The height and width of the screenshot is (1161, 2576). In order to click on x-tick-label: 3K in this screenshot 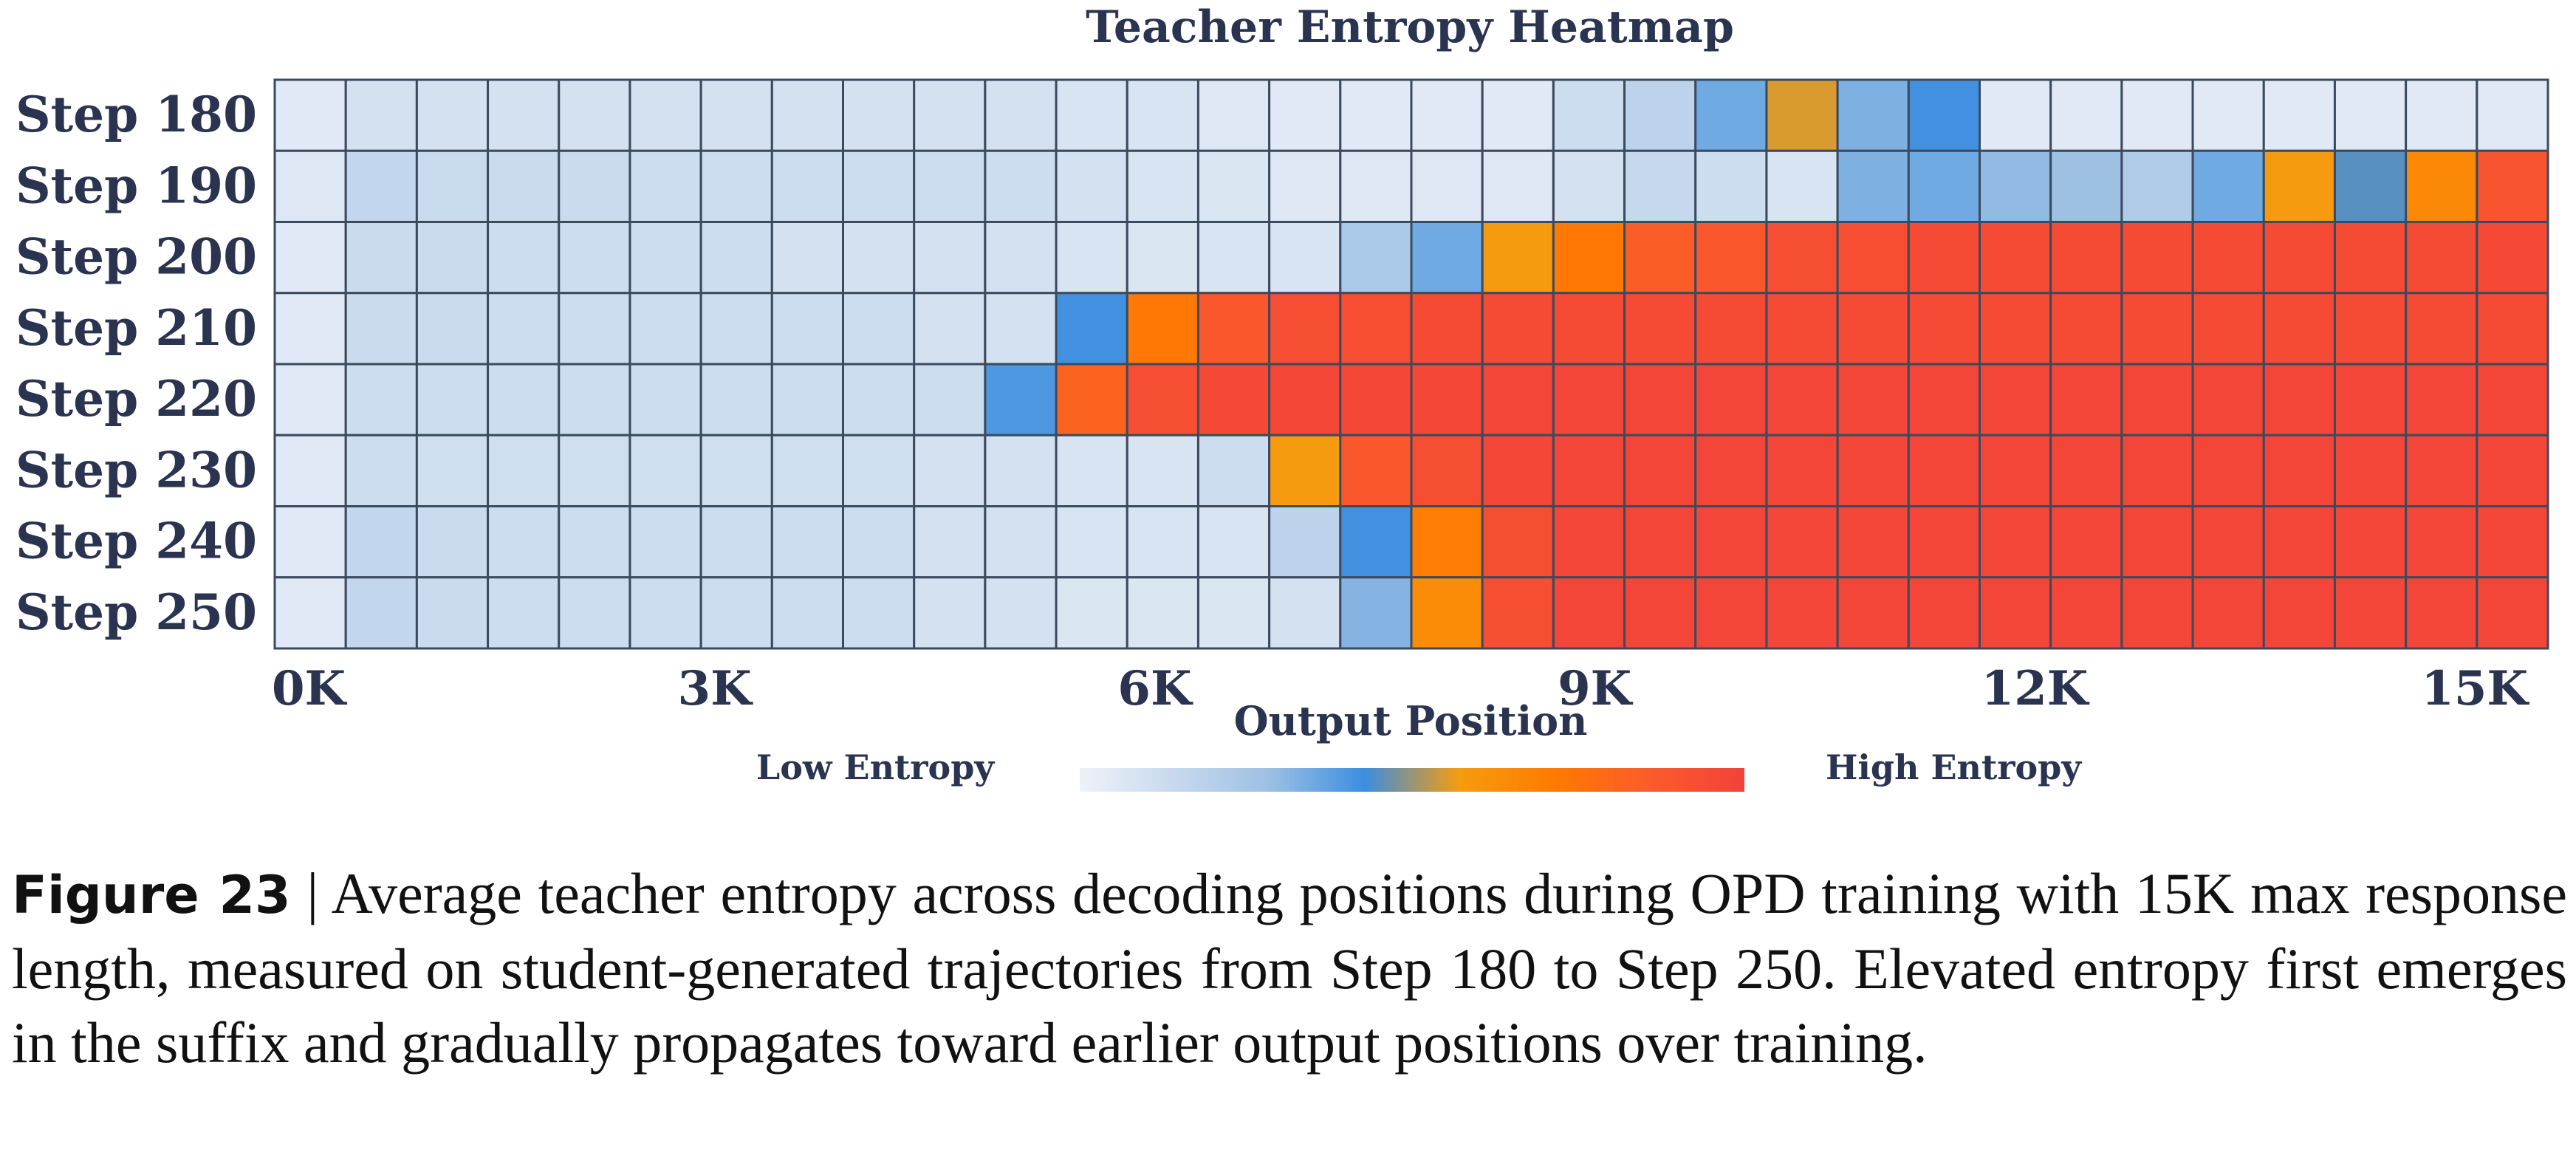, I will do `click(716, 689)`.